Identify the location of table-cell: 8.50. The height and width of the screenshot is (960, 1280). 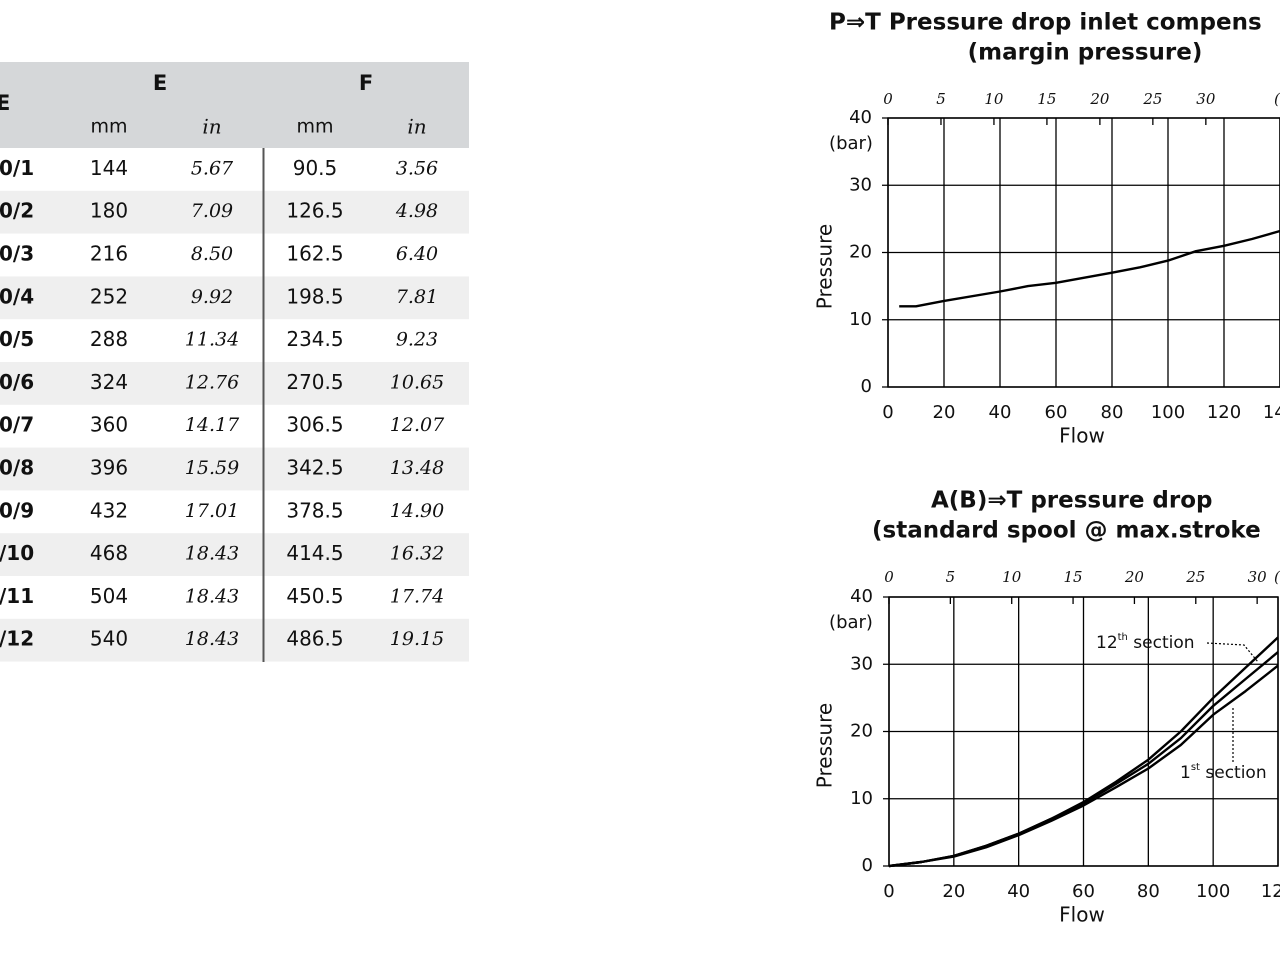
(212, 254).